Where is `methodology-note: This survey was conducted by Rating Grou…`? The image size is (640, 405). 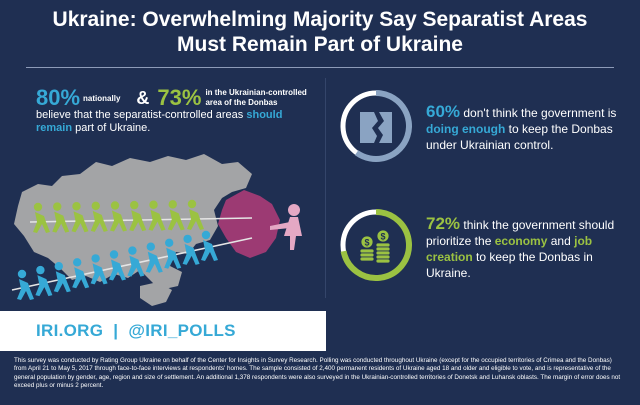 methodology-note: This survey was conducted by Rating Grou… is located at coordinates (317, 373).